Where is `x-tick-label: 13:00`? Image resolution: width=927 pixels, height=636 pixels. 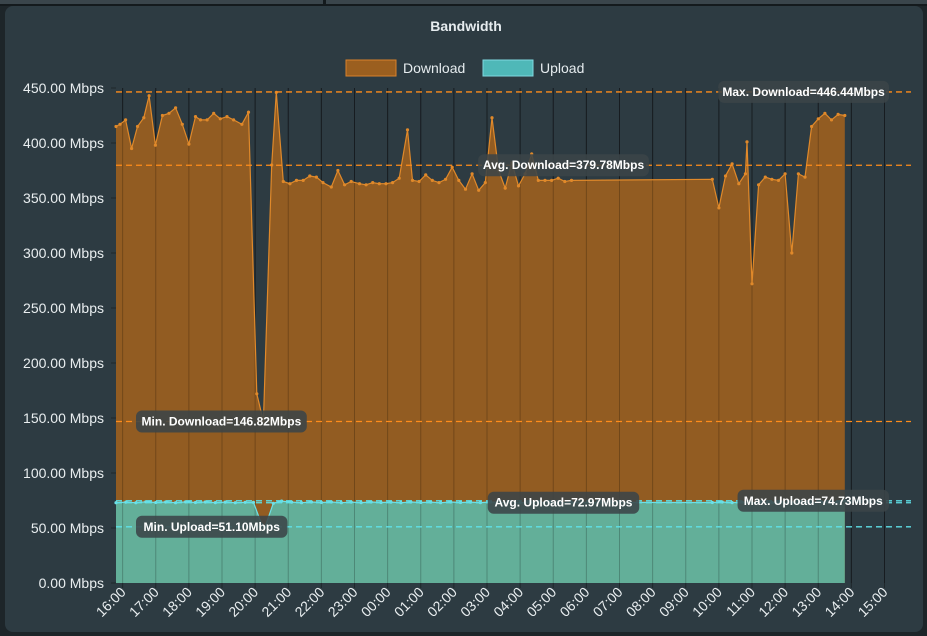
x-tick-label: 13:00 is located at coordinates (806, 602).